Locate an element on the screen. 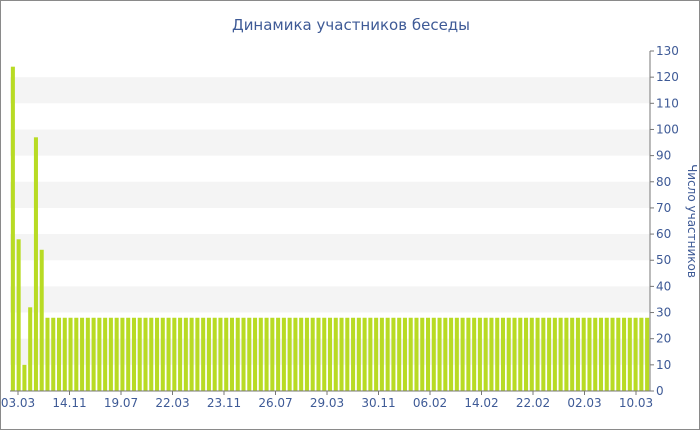 The image size is (700, 430). y-axis-label: Число участников is located at coordinates (692, 221).